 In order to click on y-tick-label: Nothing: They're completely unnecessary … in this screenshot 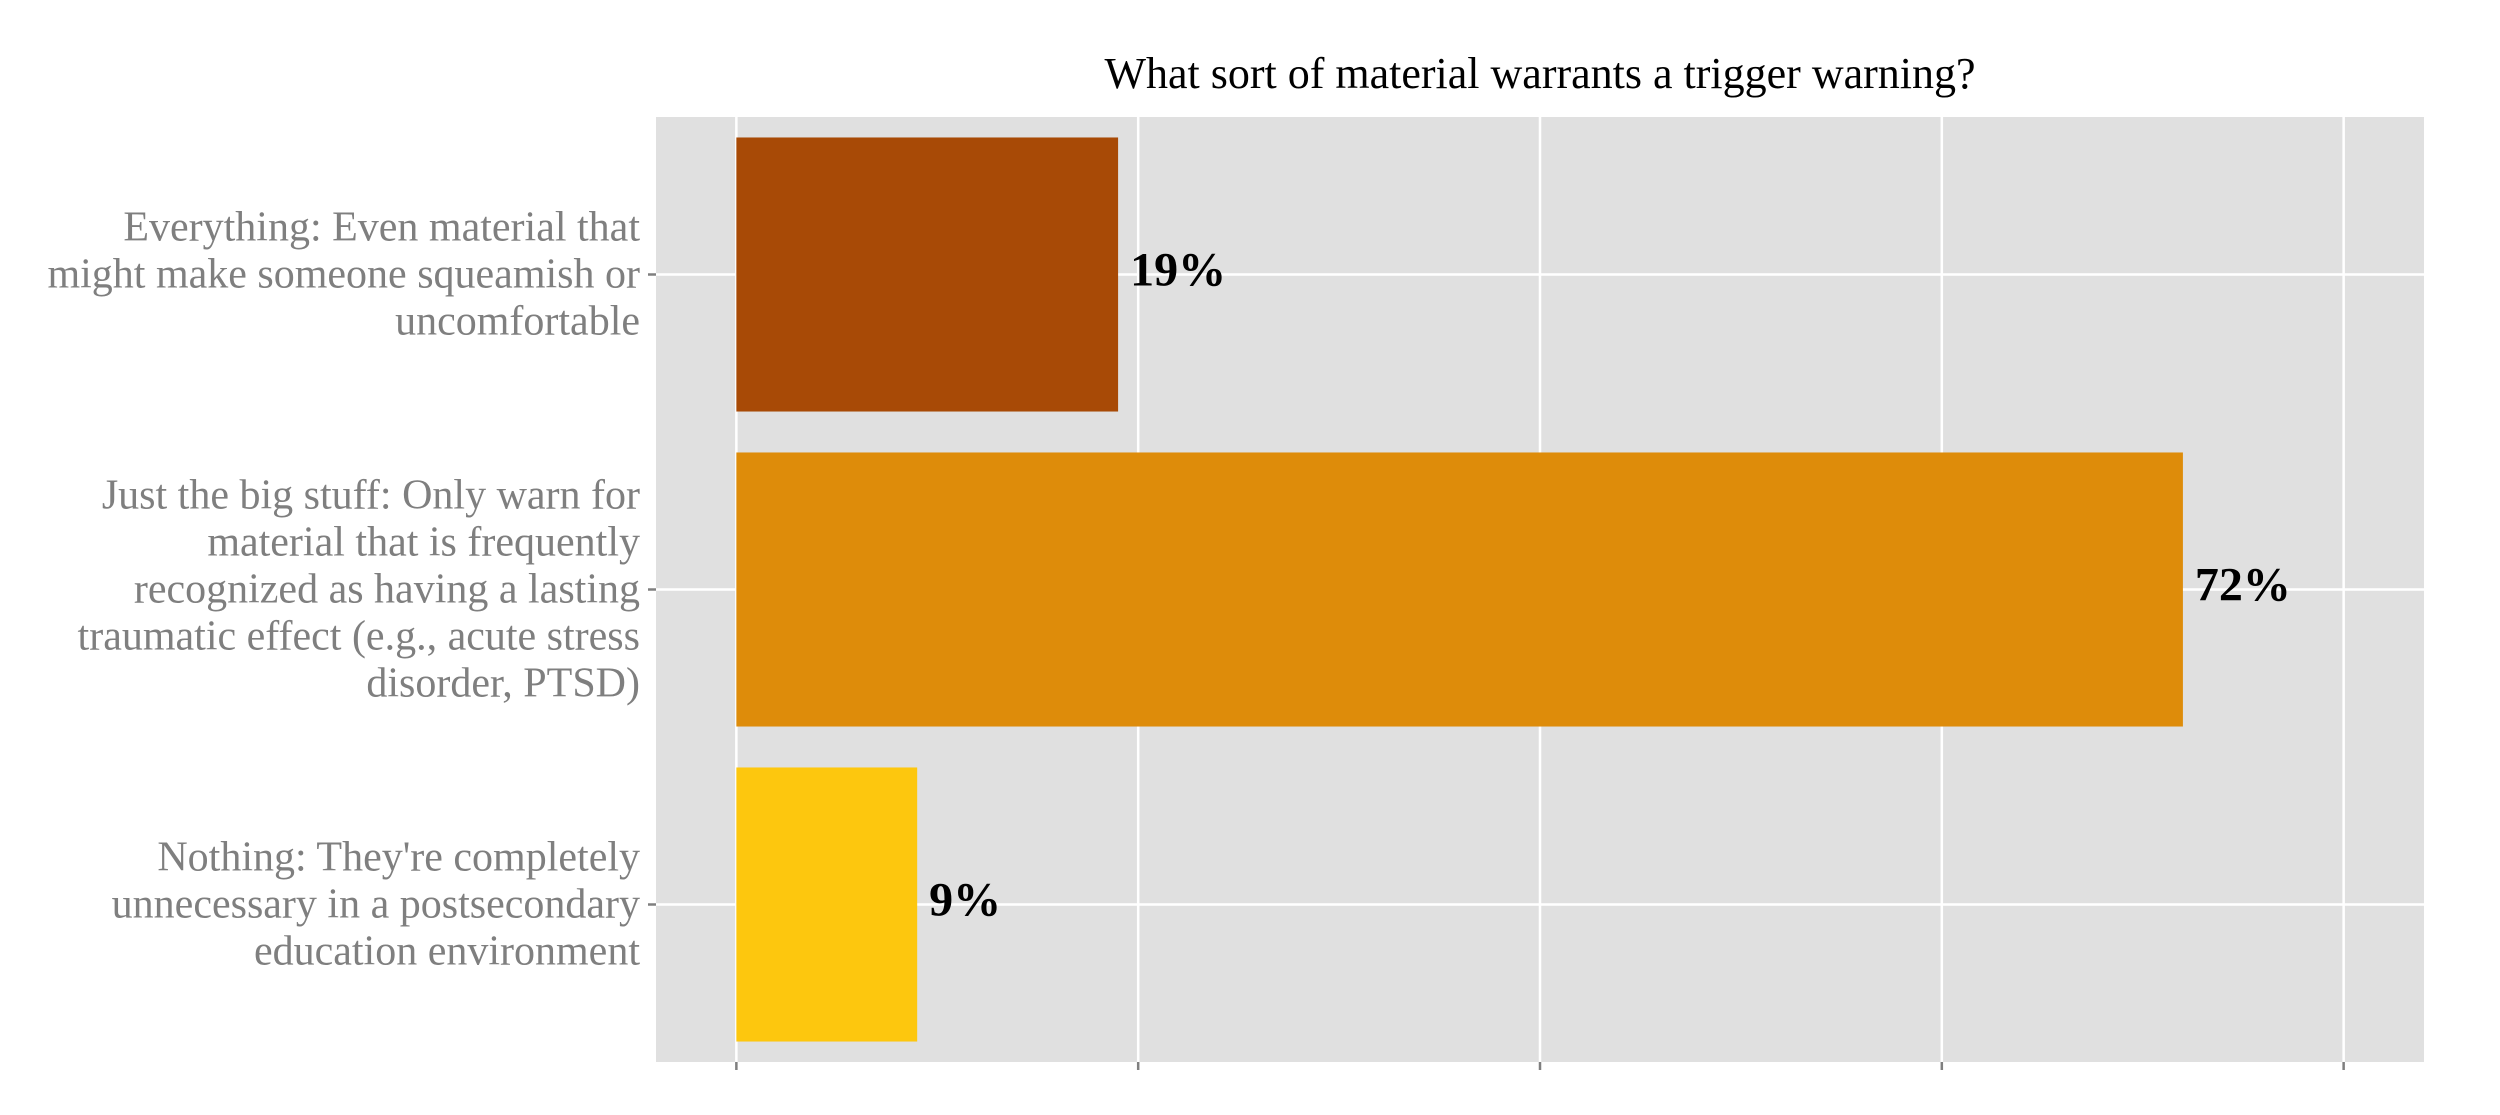, I will do `click(375, 904)`.